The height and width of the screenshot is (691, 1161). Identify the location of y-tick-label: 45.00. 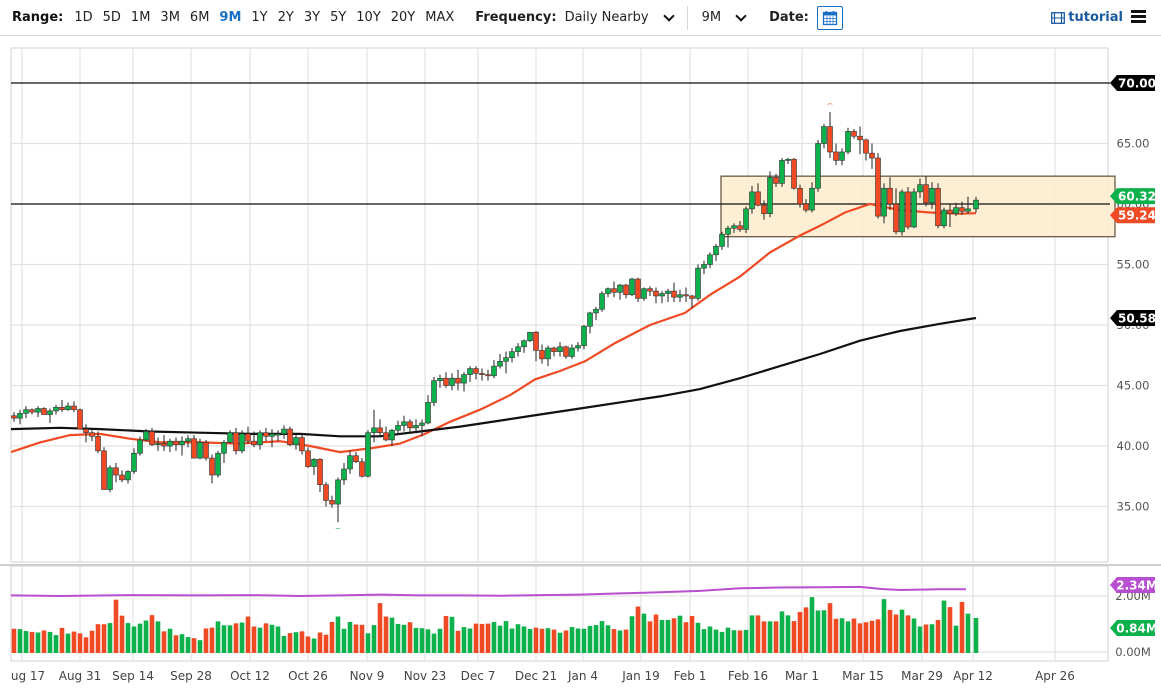
(1133, 386).